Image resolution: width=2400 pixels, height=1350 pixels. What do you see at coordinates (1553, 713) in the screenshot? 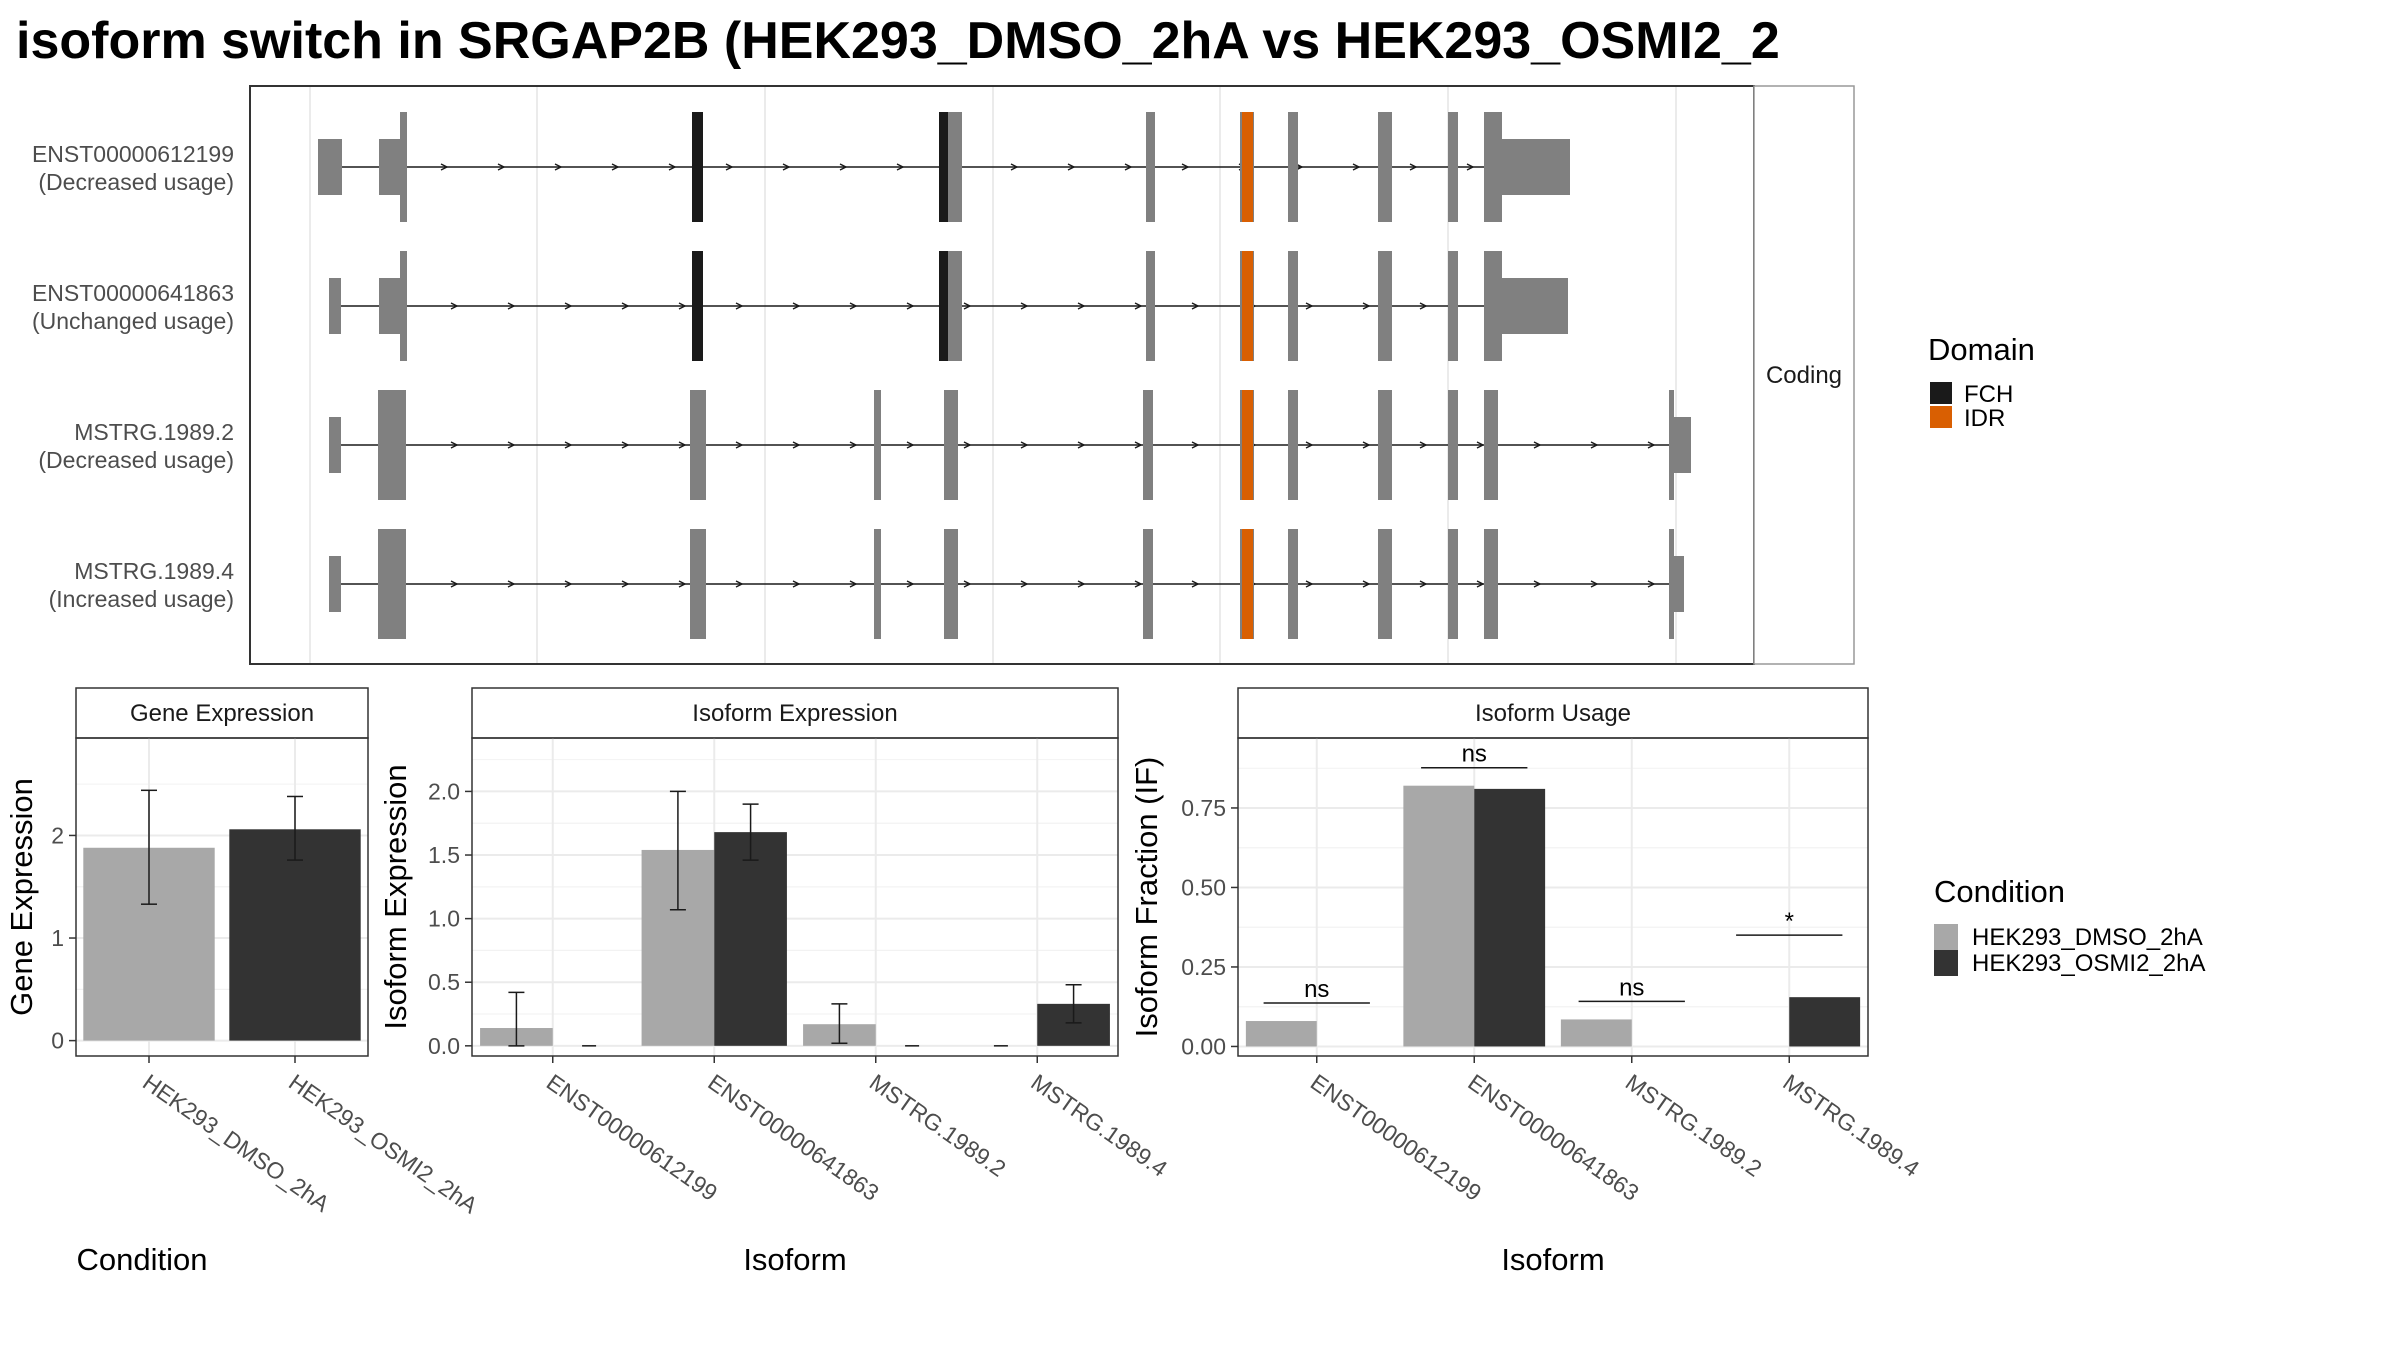
I see `panel-strip` at bounding box center [1553, 713].